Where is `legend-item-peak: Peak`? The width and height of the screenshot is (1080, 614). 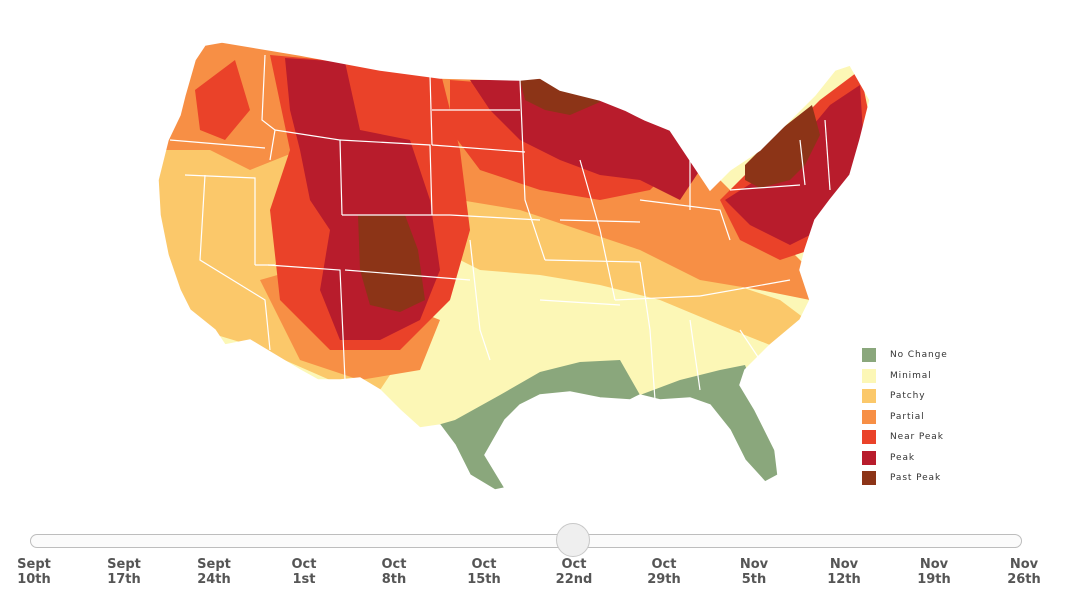 legend-item-peak: Peak is located at coordinates (905, 458).